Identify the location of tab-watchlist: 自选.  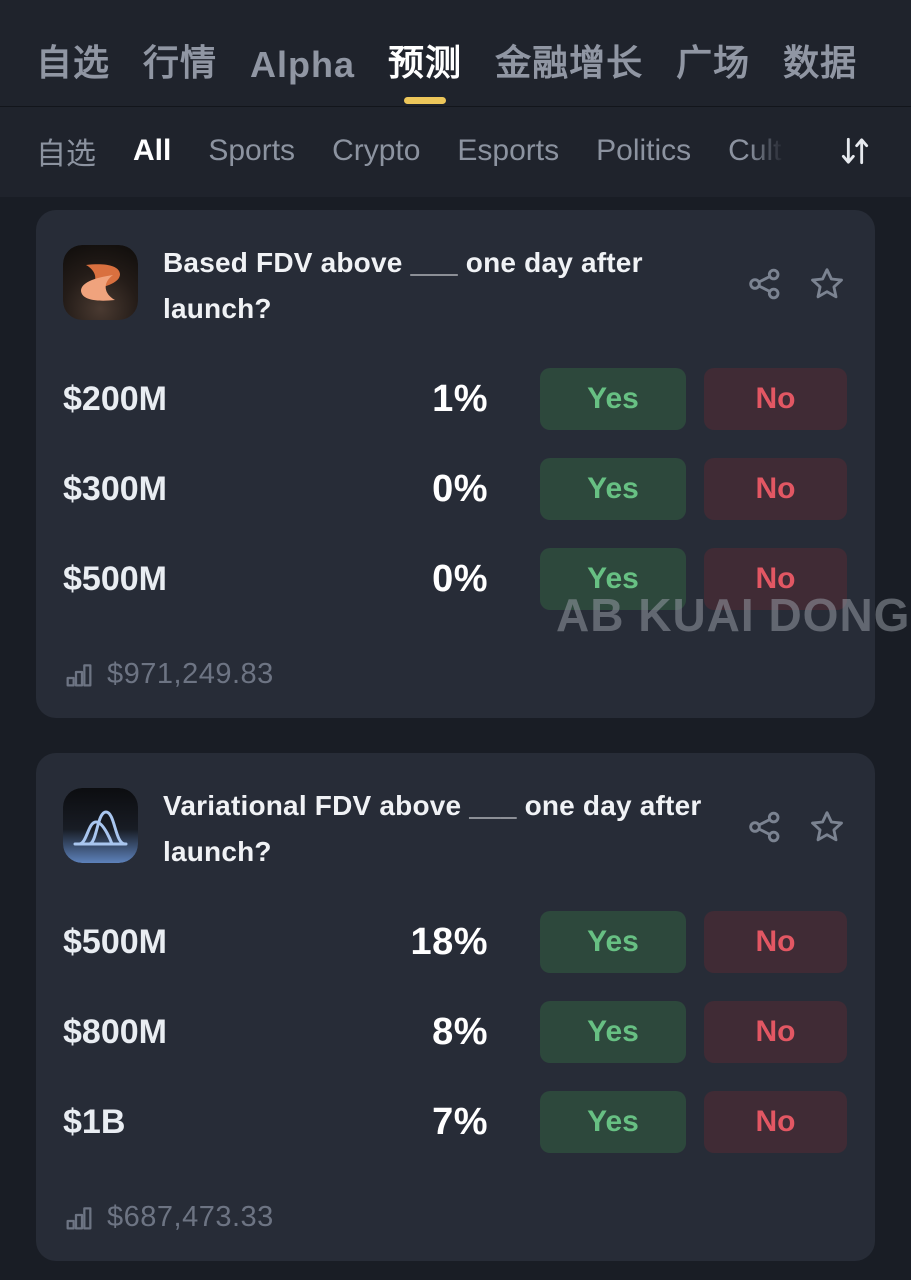
(73, 62).